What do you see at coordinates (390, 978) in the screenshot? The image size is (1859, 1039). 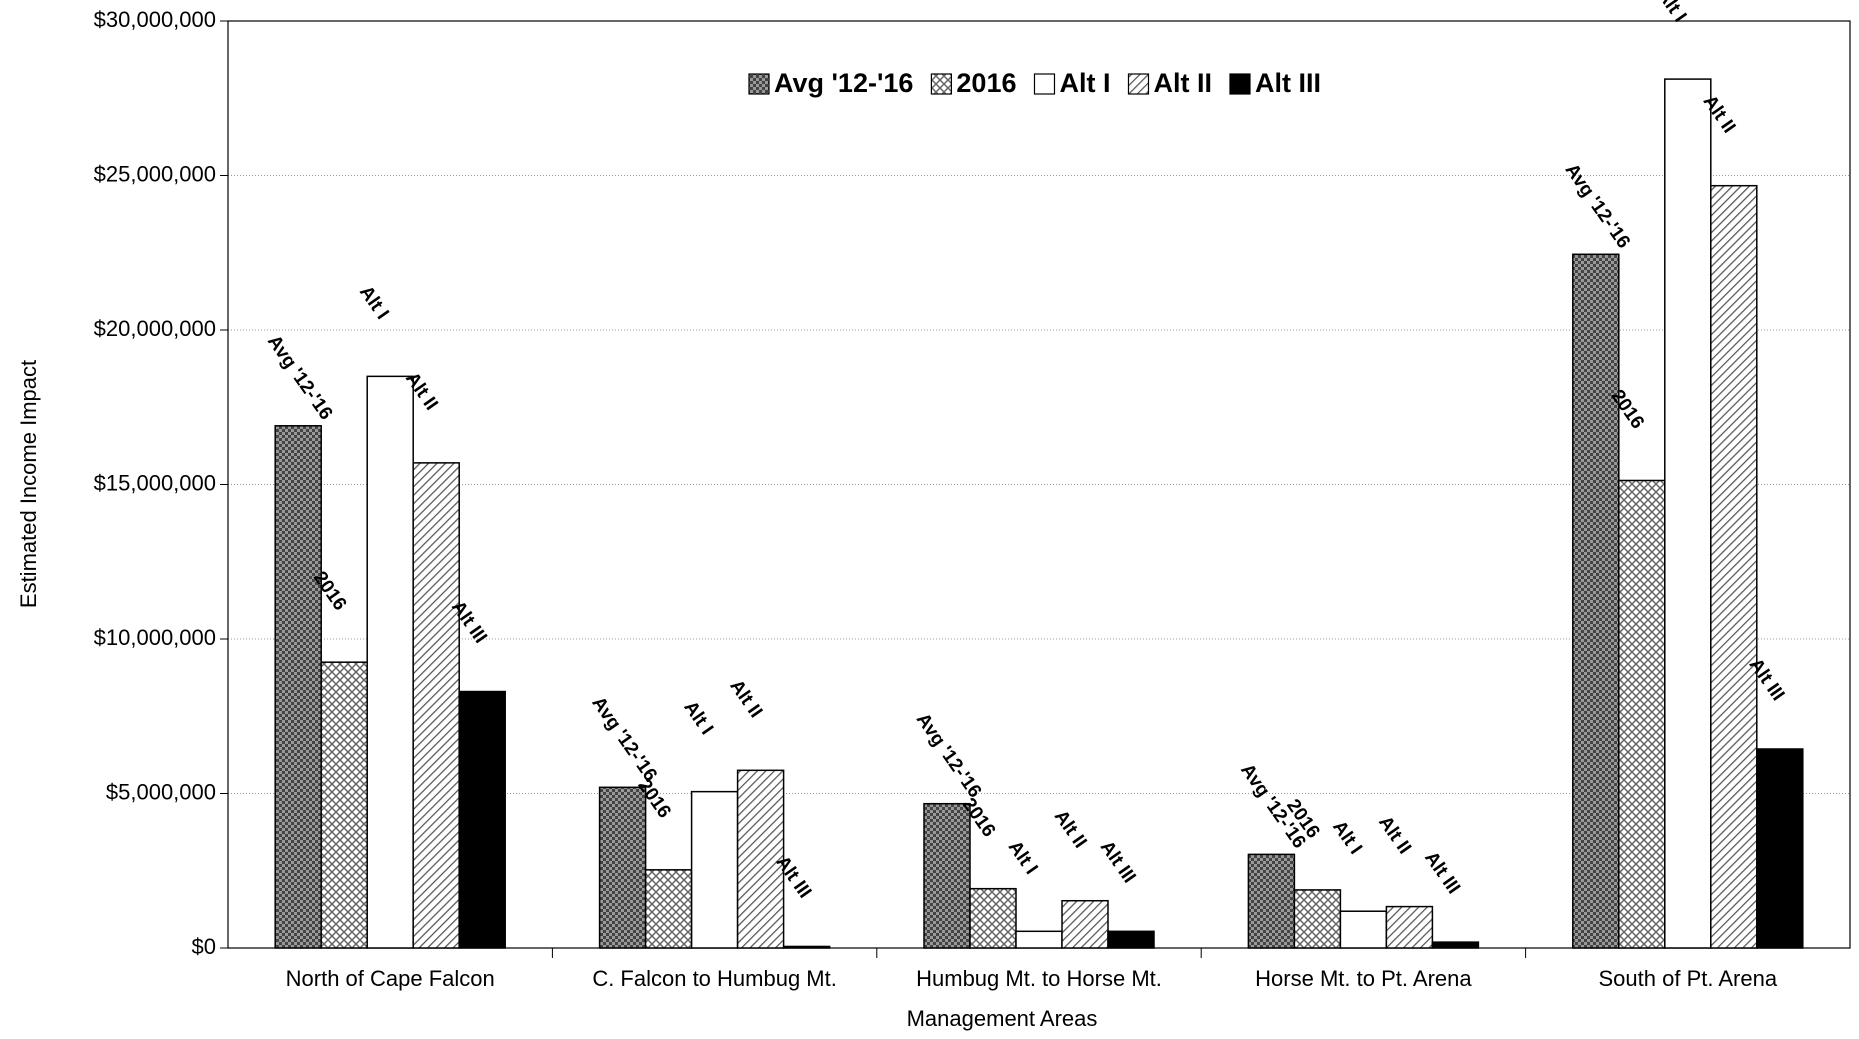 I see `x-tick-label: North of Cape Falcon` at bounding box center [390, 978].